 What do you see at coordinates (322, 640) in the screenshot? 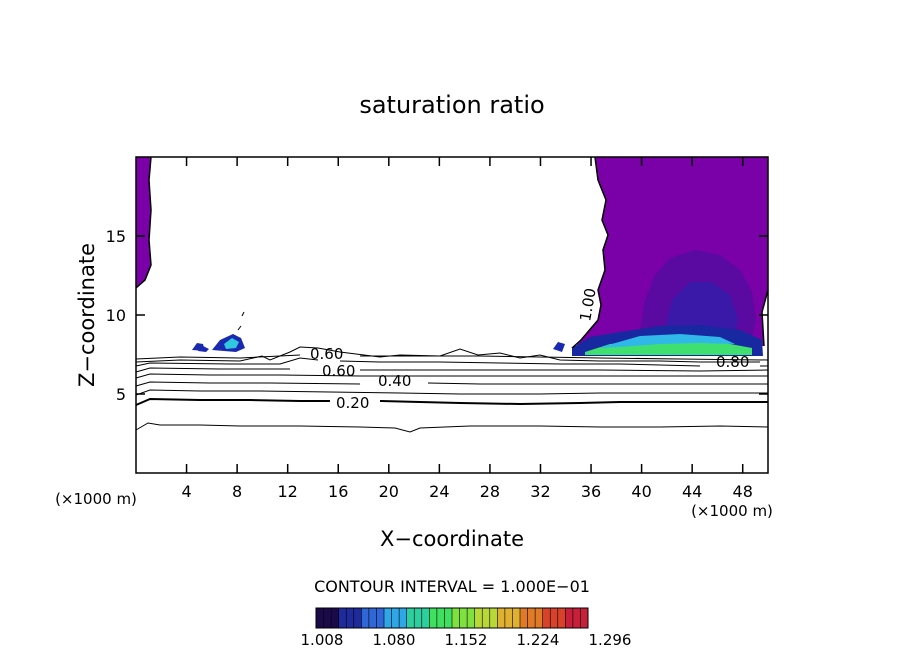
I see `colorbar-tick-label: 1.008` at bounding box center [322, 640].